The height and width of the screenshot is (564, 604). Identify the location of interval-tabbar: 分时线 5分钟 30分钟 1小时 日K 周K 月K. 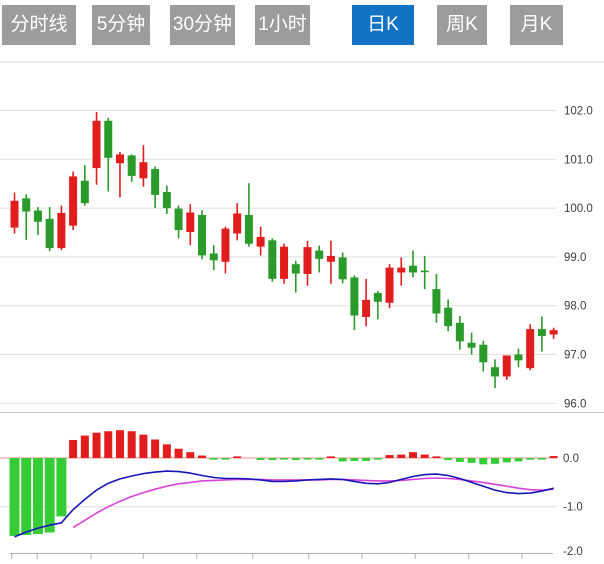
(302, 25).